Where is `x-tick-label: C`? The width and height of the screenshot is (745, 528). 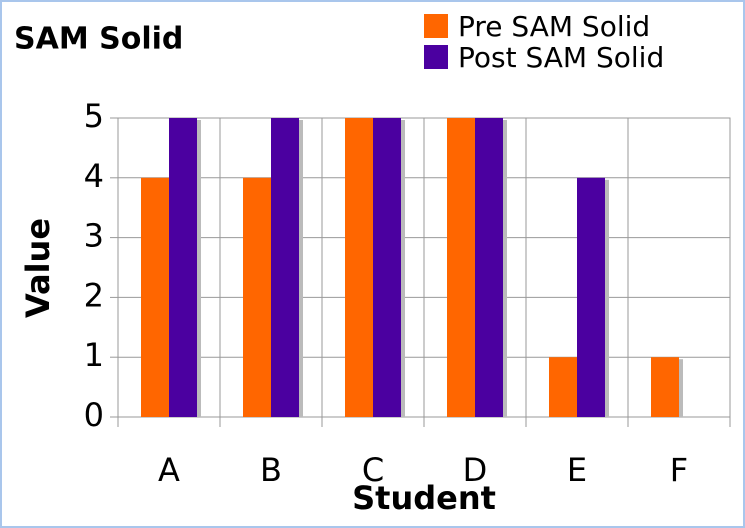 x-tick-label: C is located at coordinates (373, 470).